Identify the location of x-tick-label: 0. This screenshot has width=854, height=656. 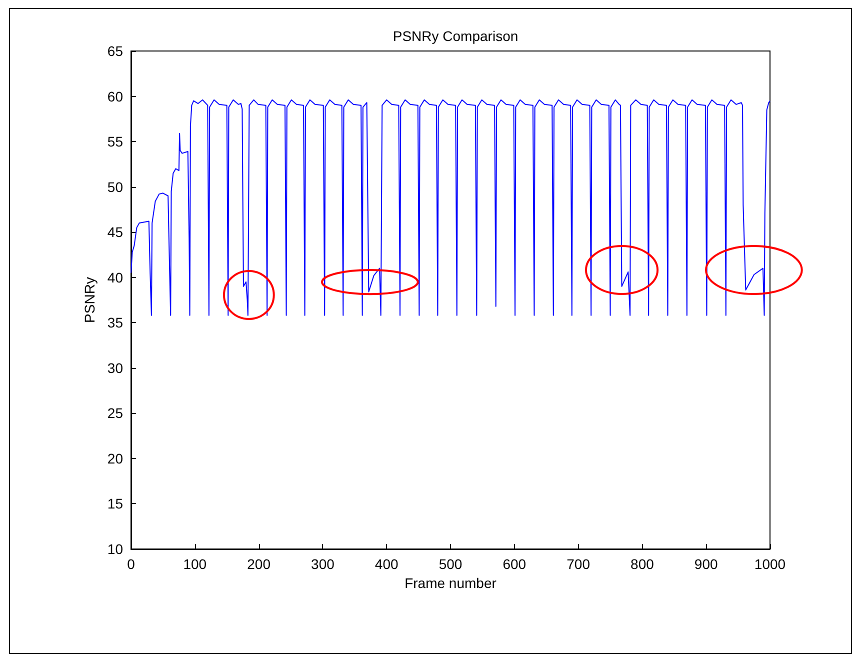
(131, 564).